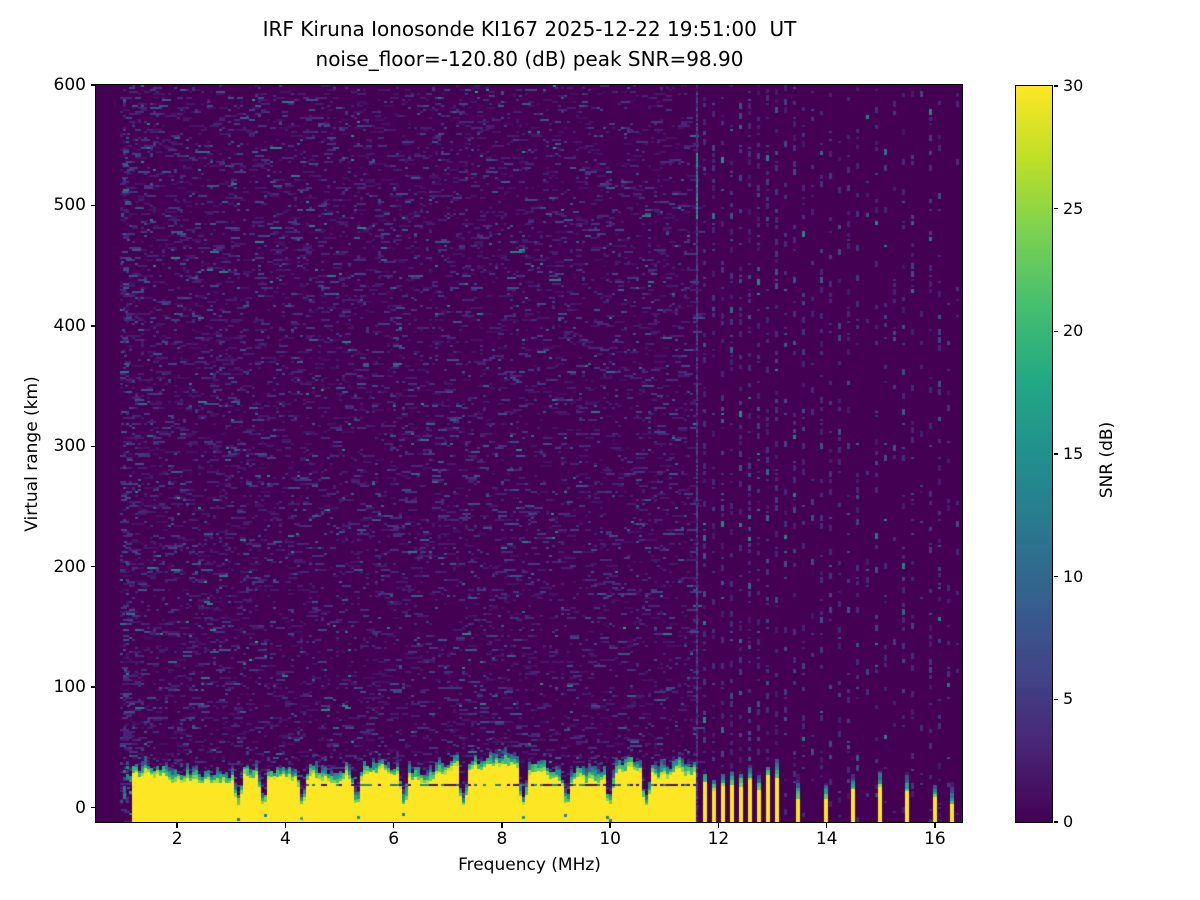 Image resolution: width=1200 pixels, height=900 pixels. What do you see at coordinates (610, 839) in the screenshot?
I see `x-tick-label: 10` at bounding box center [610, 839].